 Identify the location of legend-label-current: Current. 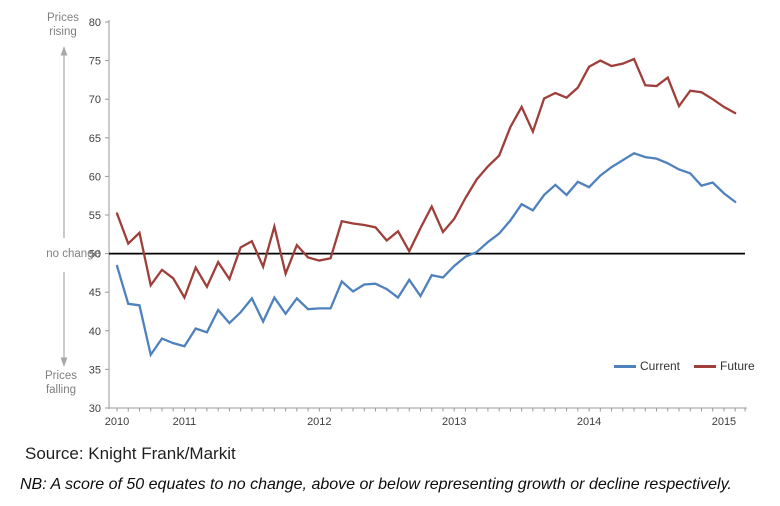
(660, 366).